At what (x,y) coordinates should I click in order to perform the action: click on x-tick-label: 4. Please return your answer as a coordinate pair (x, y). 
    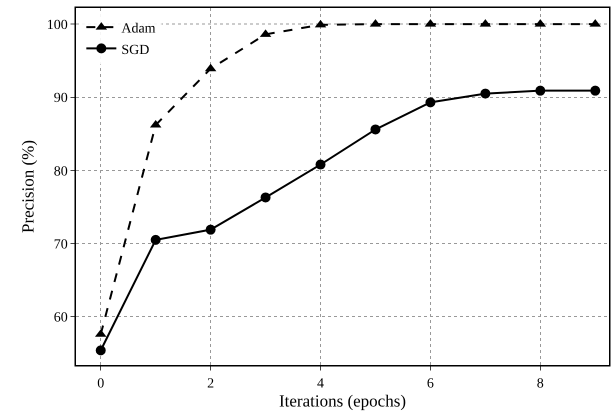
    Looking at the image, I should click on (320, 384).